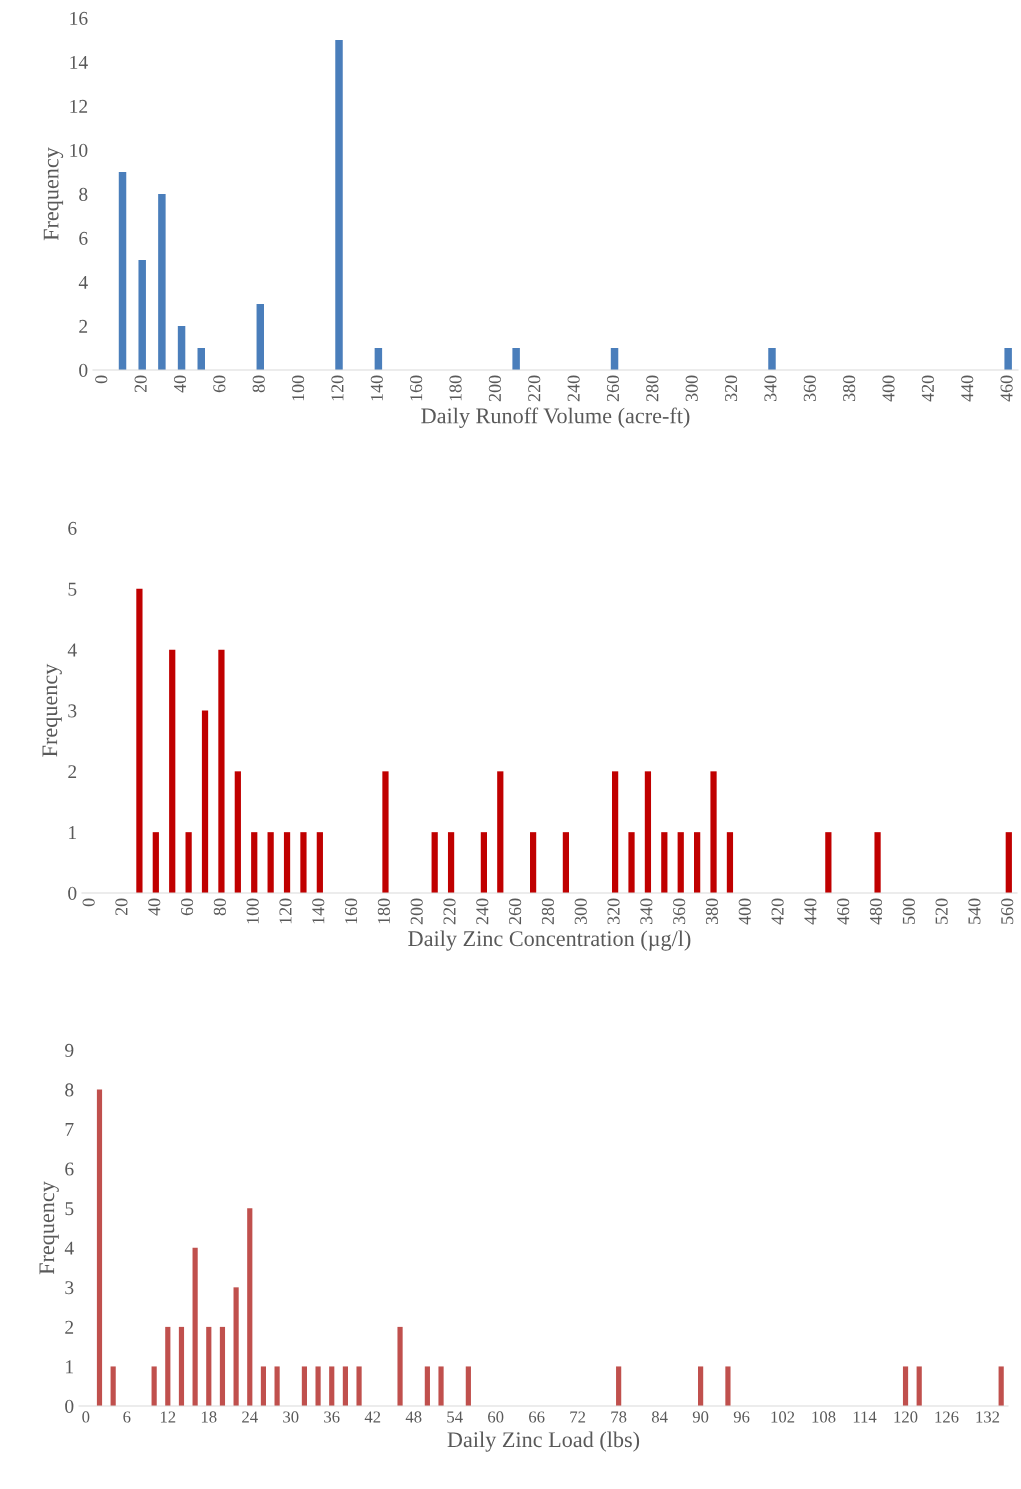 The width and height of the screenshot is (1021, 1489). Describe the element at coordinates (974, 911) in the screenshot. I see `x-tick-label: 540` at that location.